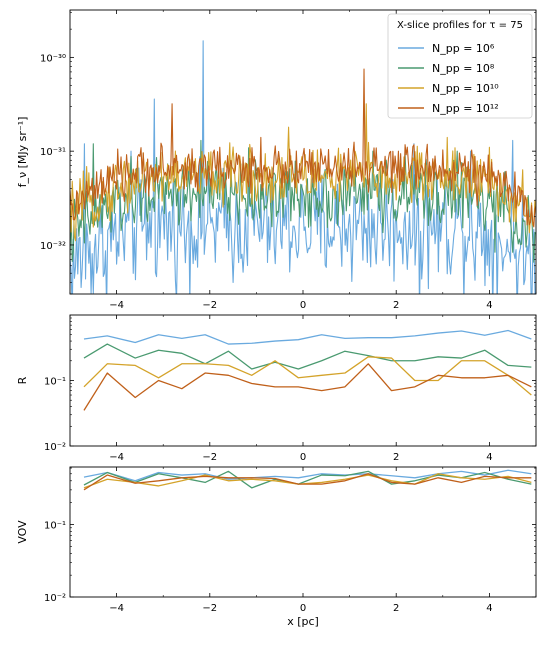 Image resolution: width=554 pixels, height=646 pixels. Describe the element at coordinates (53, 152) in the screenshot. I see `y-tick-label: 10⁻³¹` at that location.